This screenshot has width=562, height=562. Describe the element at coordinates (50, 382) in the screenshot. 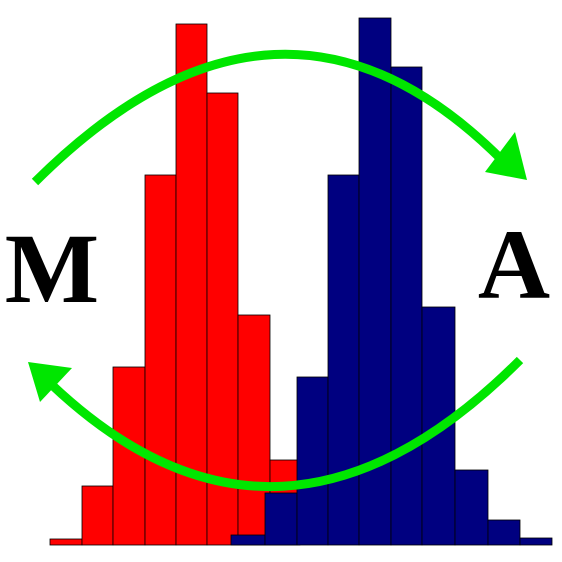

I see `arrowhead-left` at that location.